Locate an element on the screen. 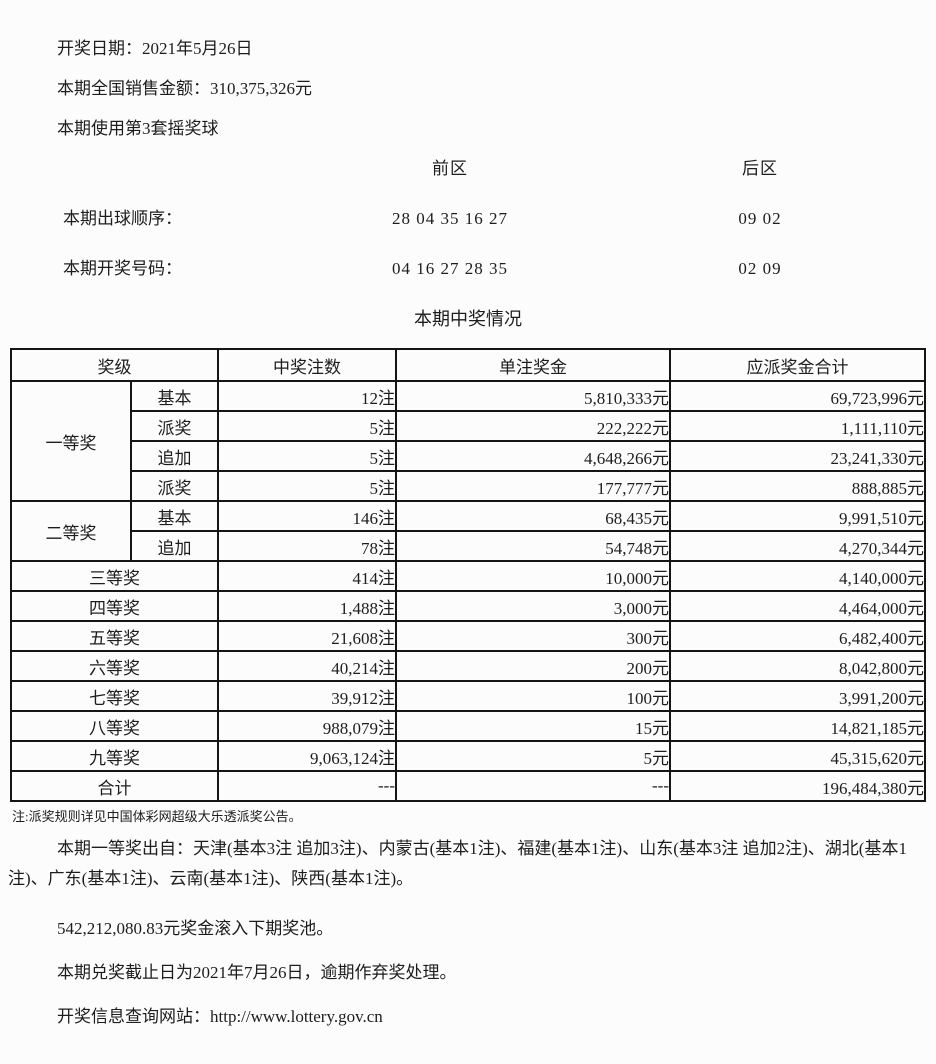  table-cell: 9,991,510元 is located at coordinates (797, 516).